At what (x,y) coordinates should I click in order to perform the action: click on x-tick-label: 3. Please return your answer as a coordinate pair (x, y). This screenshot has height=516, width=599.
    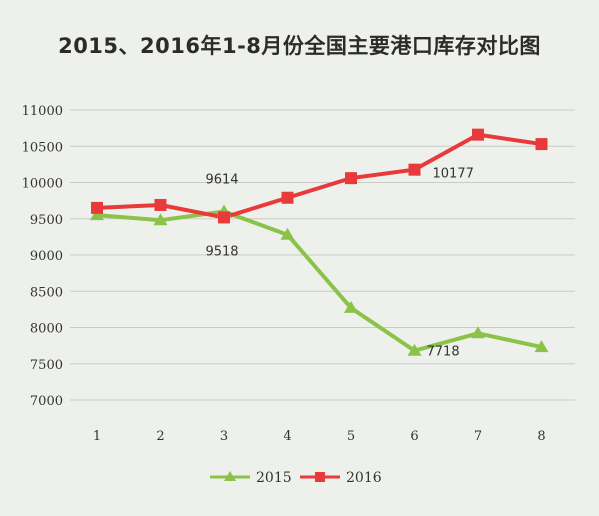
    Looking at the image, I should click on (224, 436).